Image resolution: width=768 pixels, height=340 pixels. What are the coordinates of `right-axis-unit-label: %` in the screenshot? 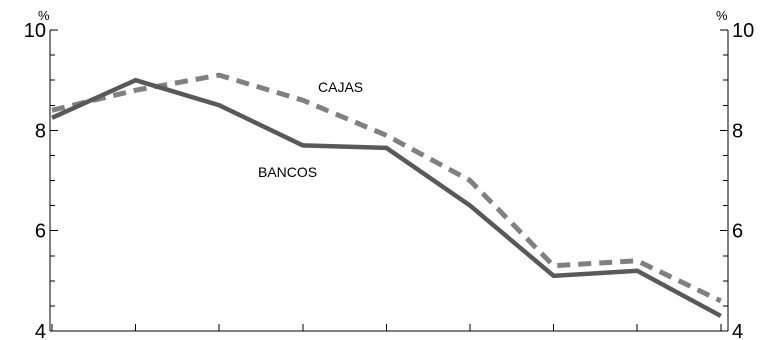 It's located at (722, 15).